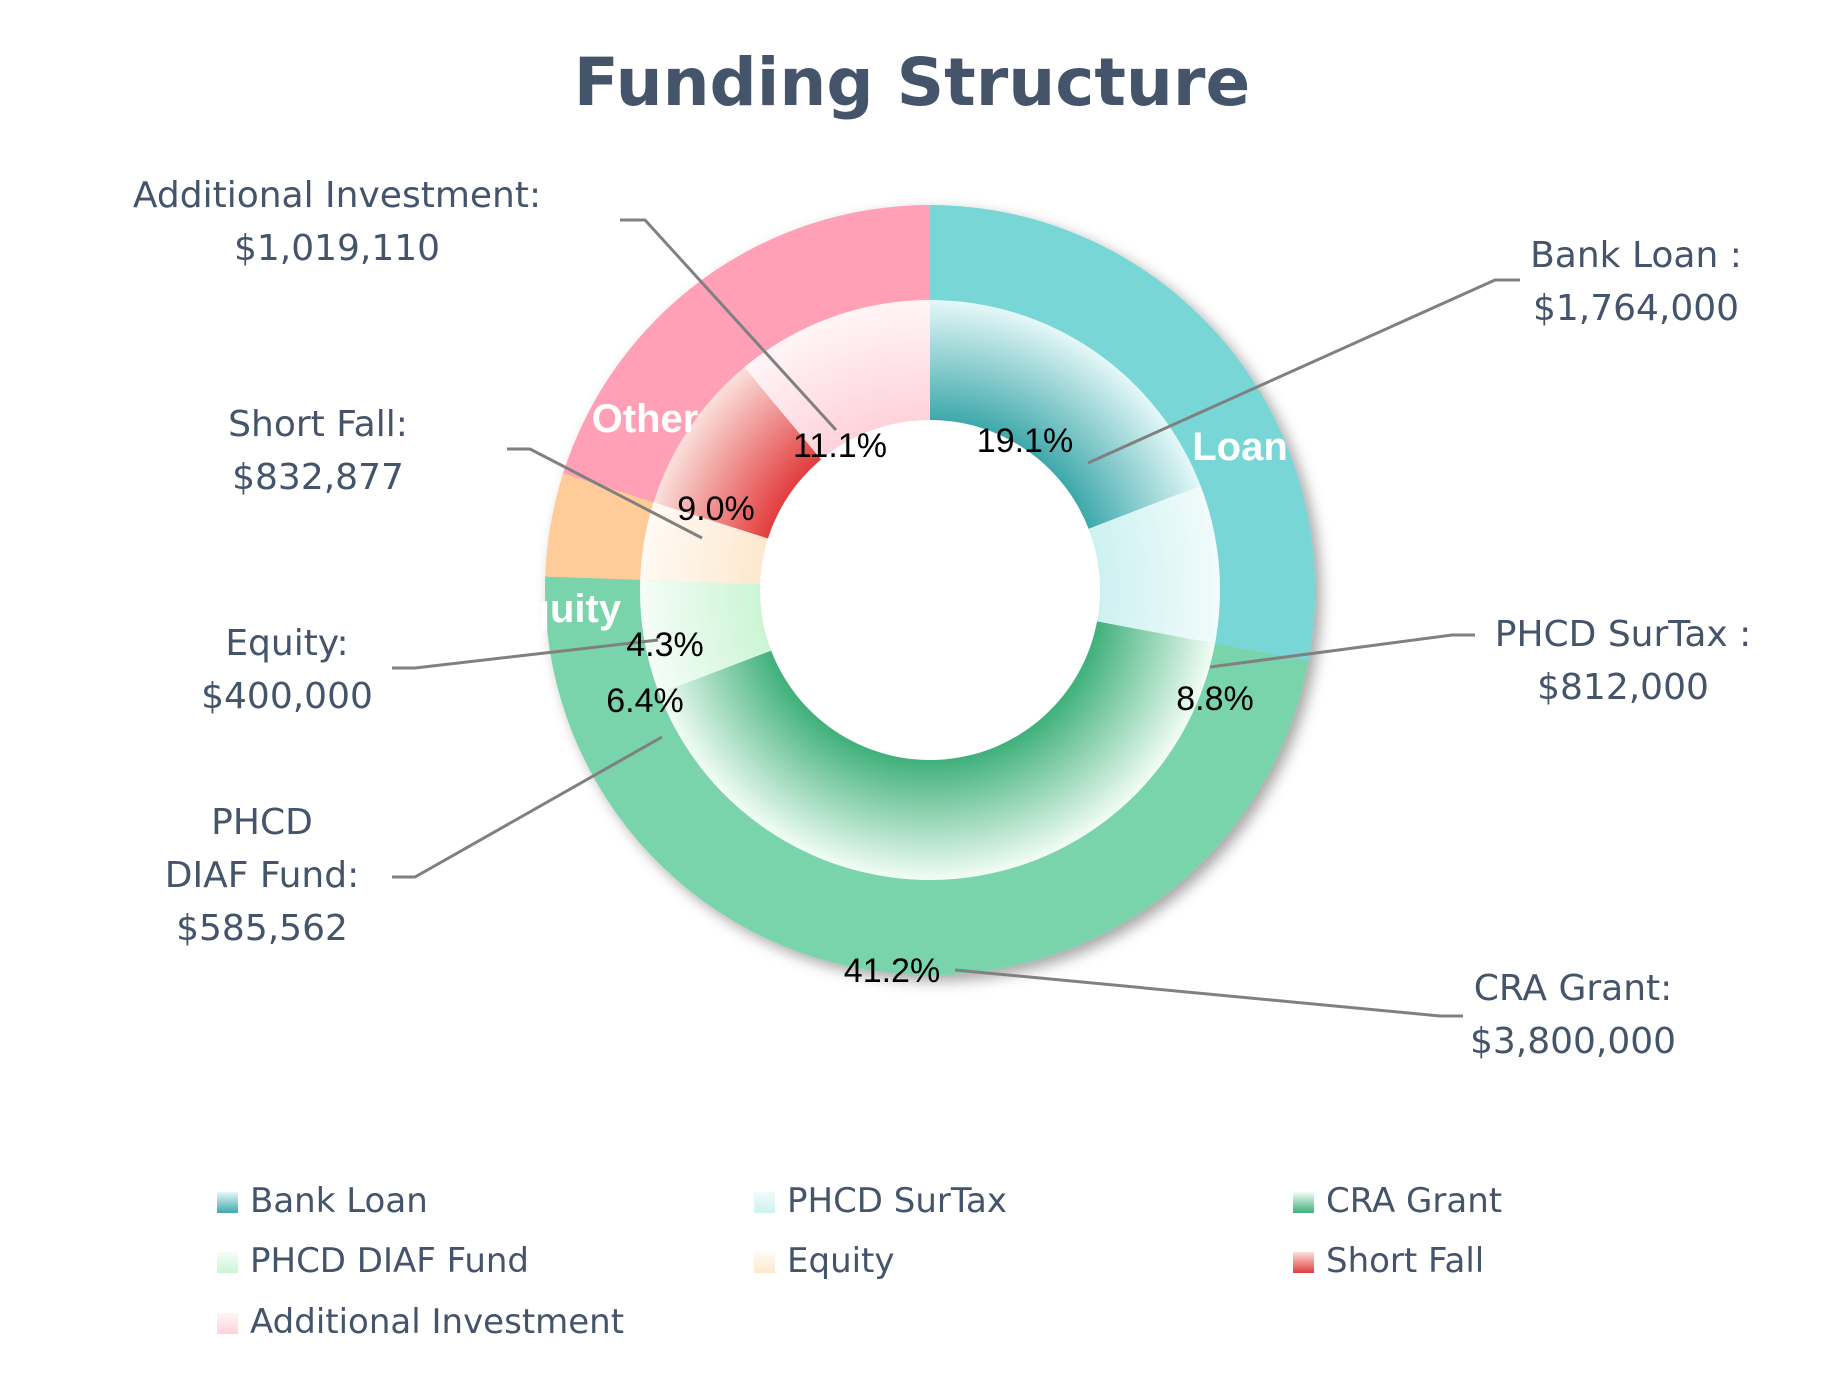 Image resolution: width=1824 pixels, height=1375 pixels. Describe the element at coordinates (645, 701) in the screenshot. I see `percent-label-phcd-diaf-fund: 6.4%` at that location.